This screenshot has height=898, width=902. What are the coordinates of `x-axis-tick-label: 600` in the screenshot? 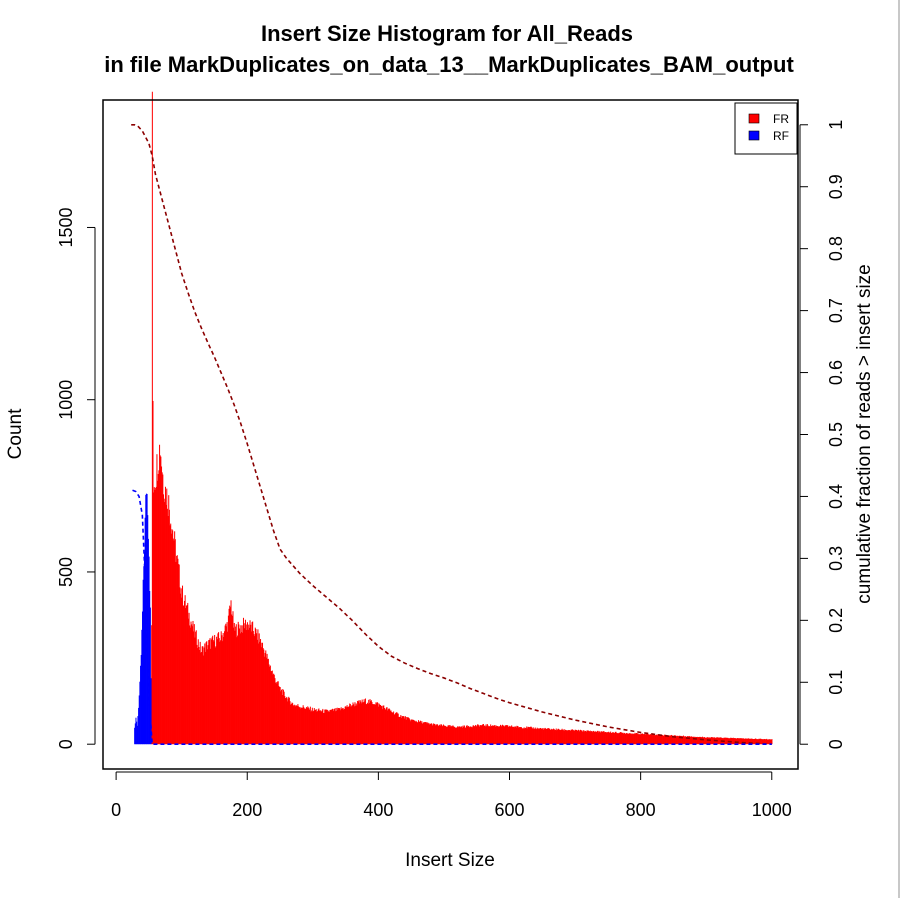 It's located at (509, 810).